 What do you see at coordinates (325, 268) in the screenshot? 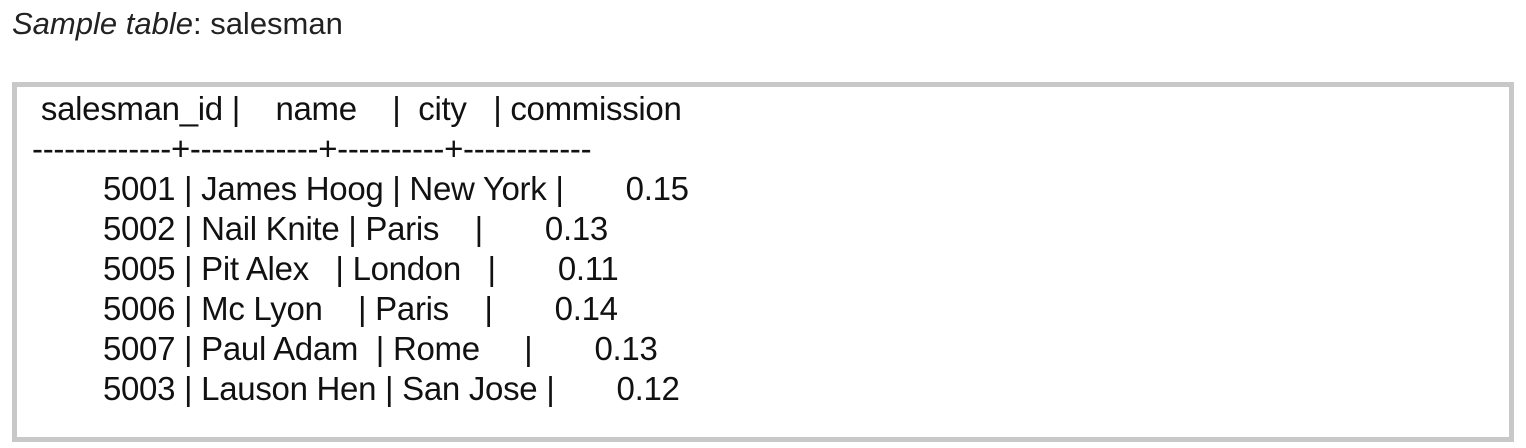
I see `table-row: 5005 | Pit Alex | London | 0.11` at bounding box center [325, 268].